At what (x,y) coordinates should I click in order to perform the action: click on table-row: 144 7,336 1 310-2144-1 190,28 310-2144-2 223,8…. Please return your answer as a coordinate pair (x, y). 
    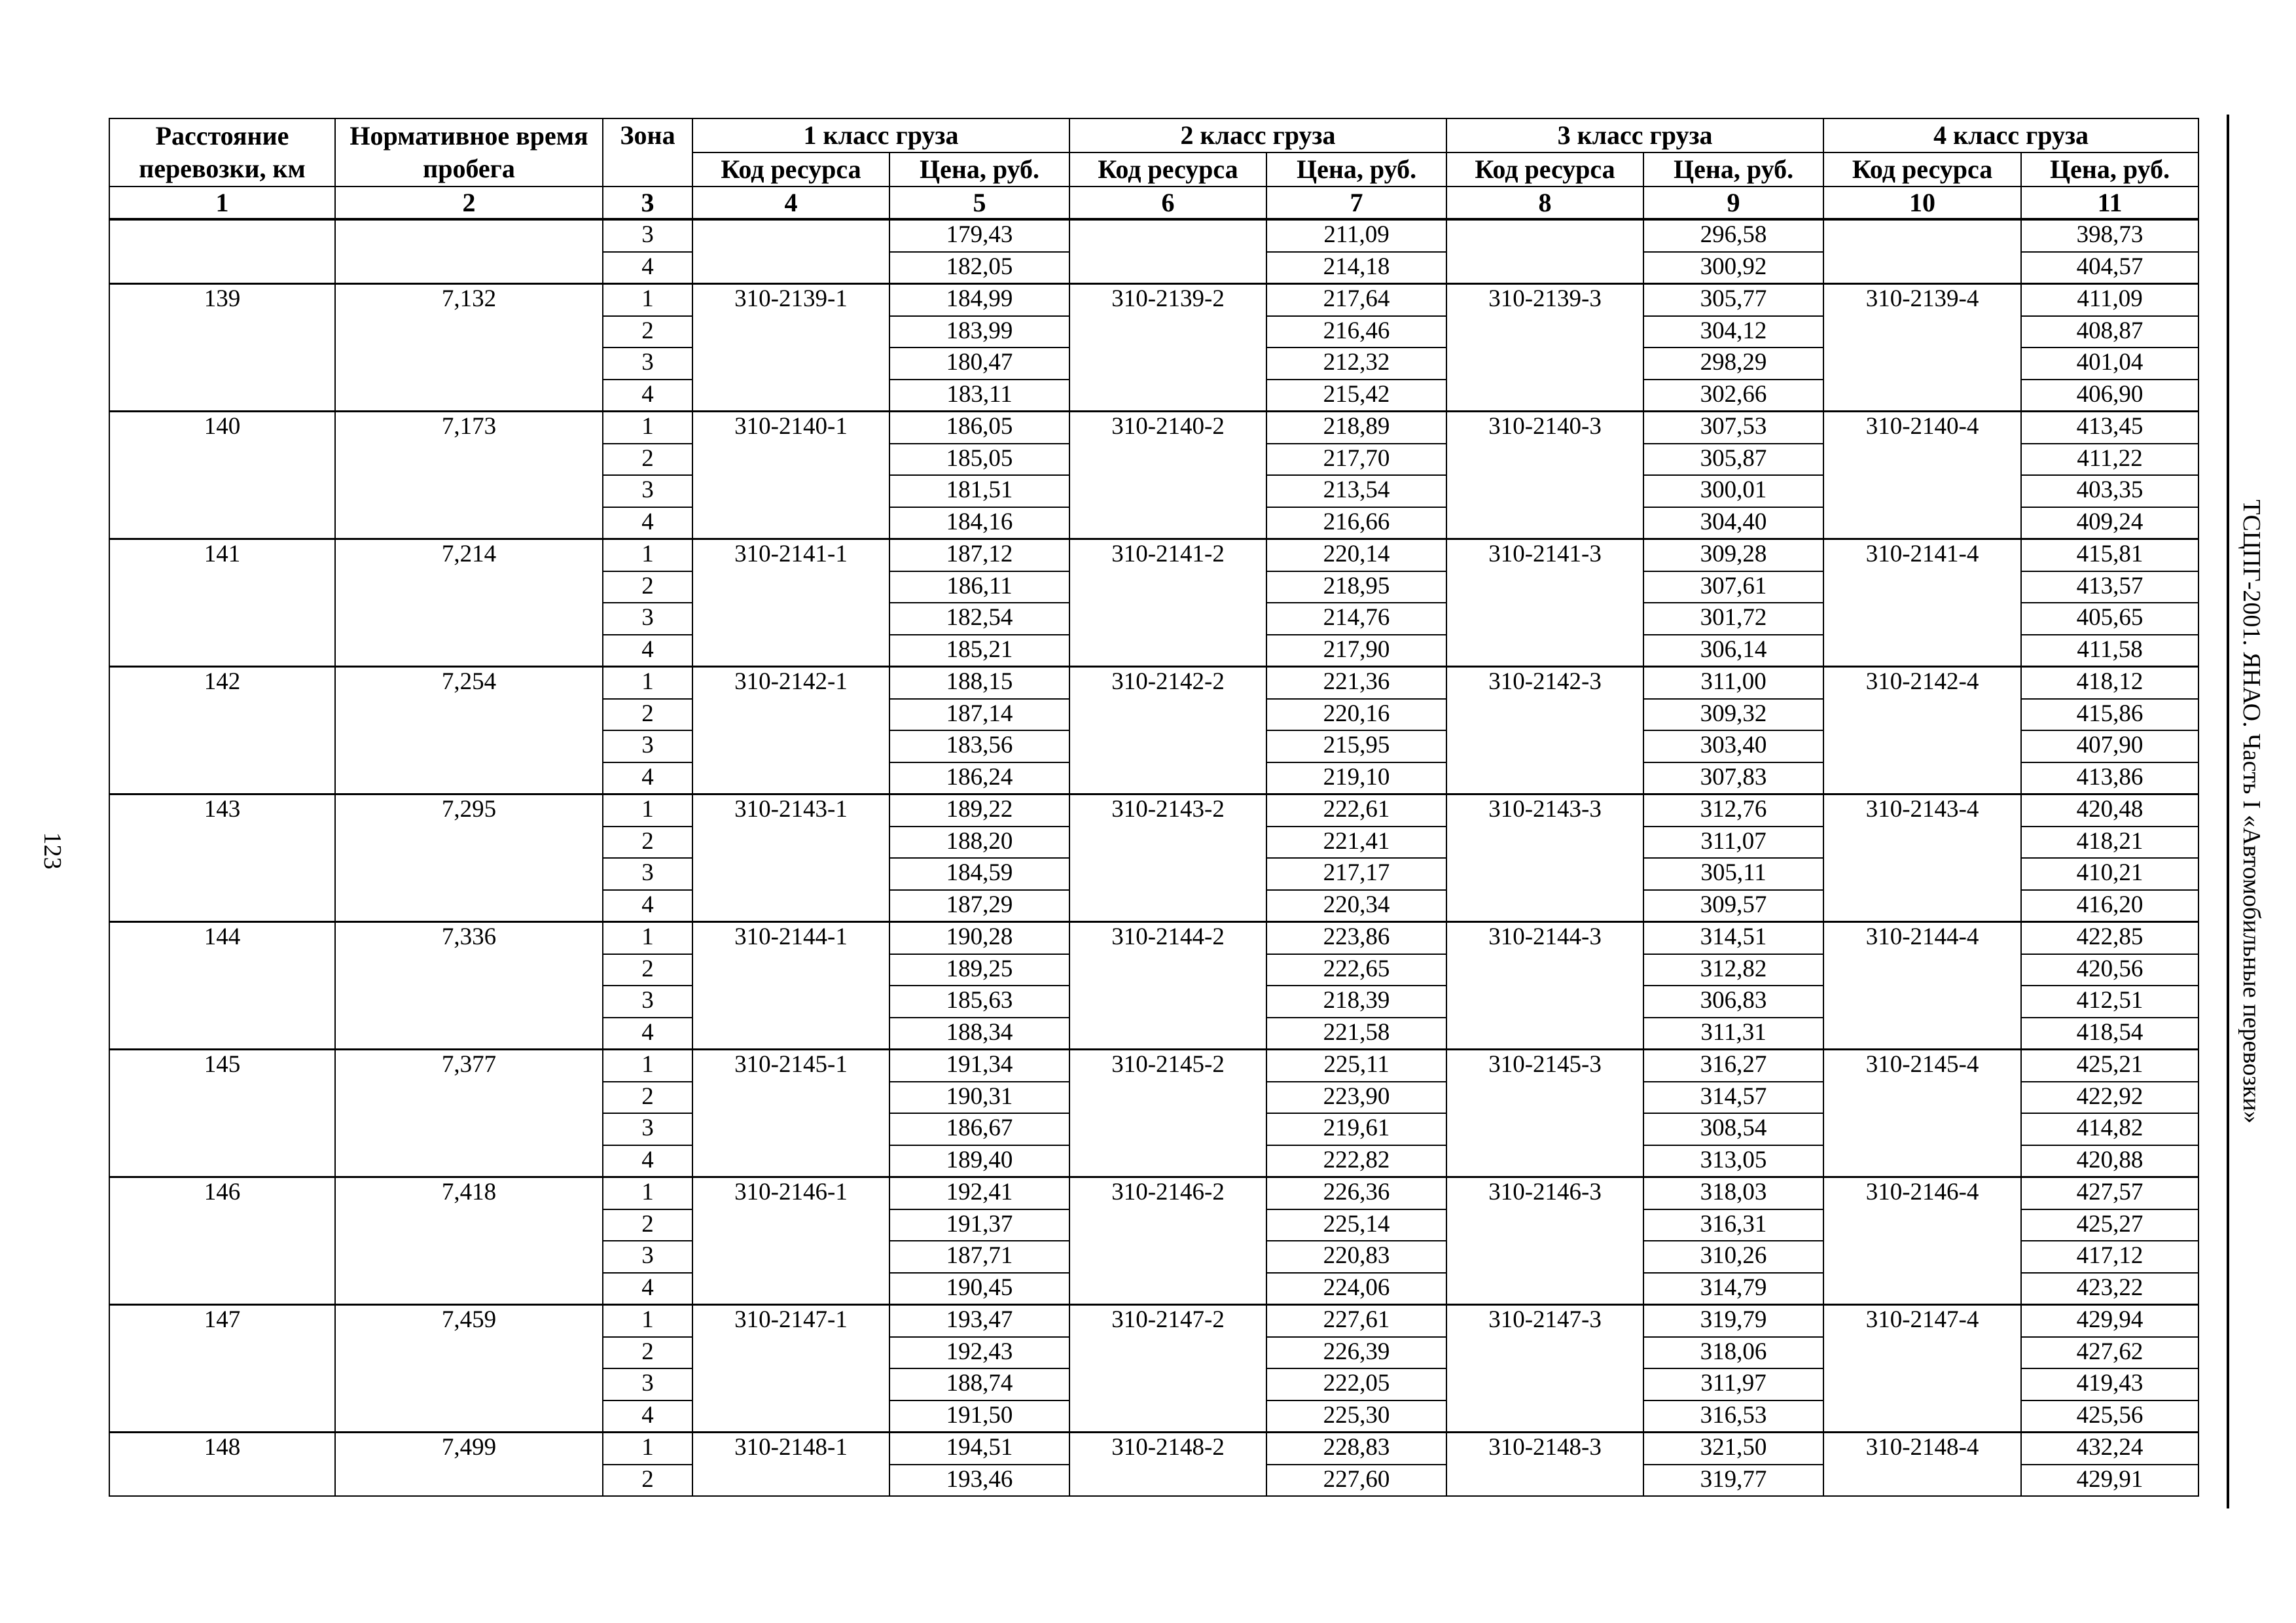
    Looking at the image, I should click on (1154, 986).